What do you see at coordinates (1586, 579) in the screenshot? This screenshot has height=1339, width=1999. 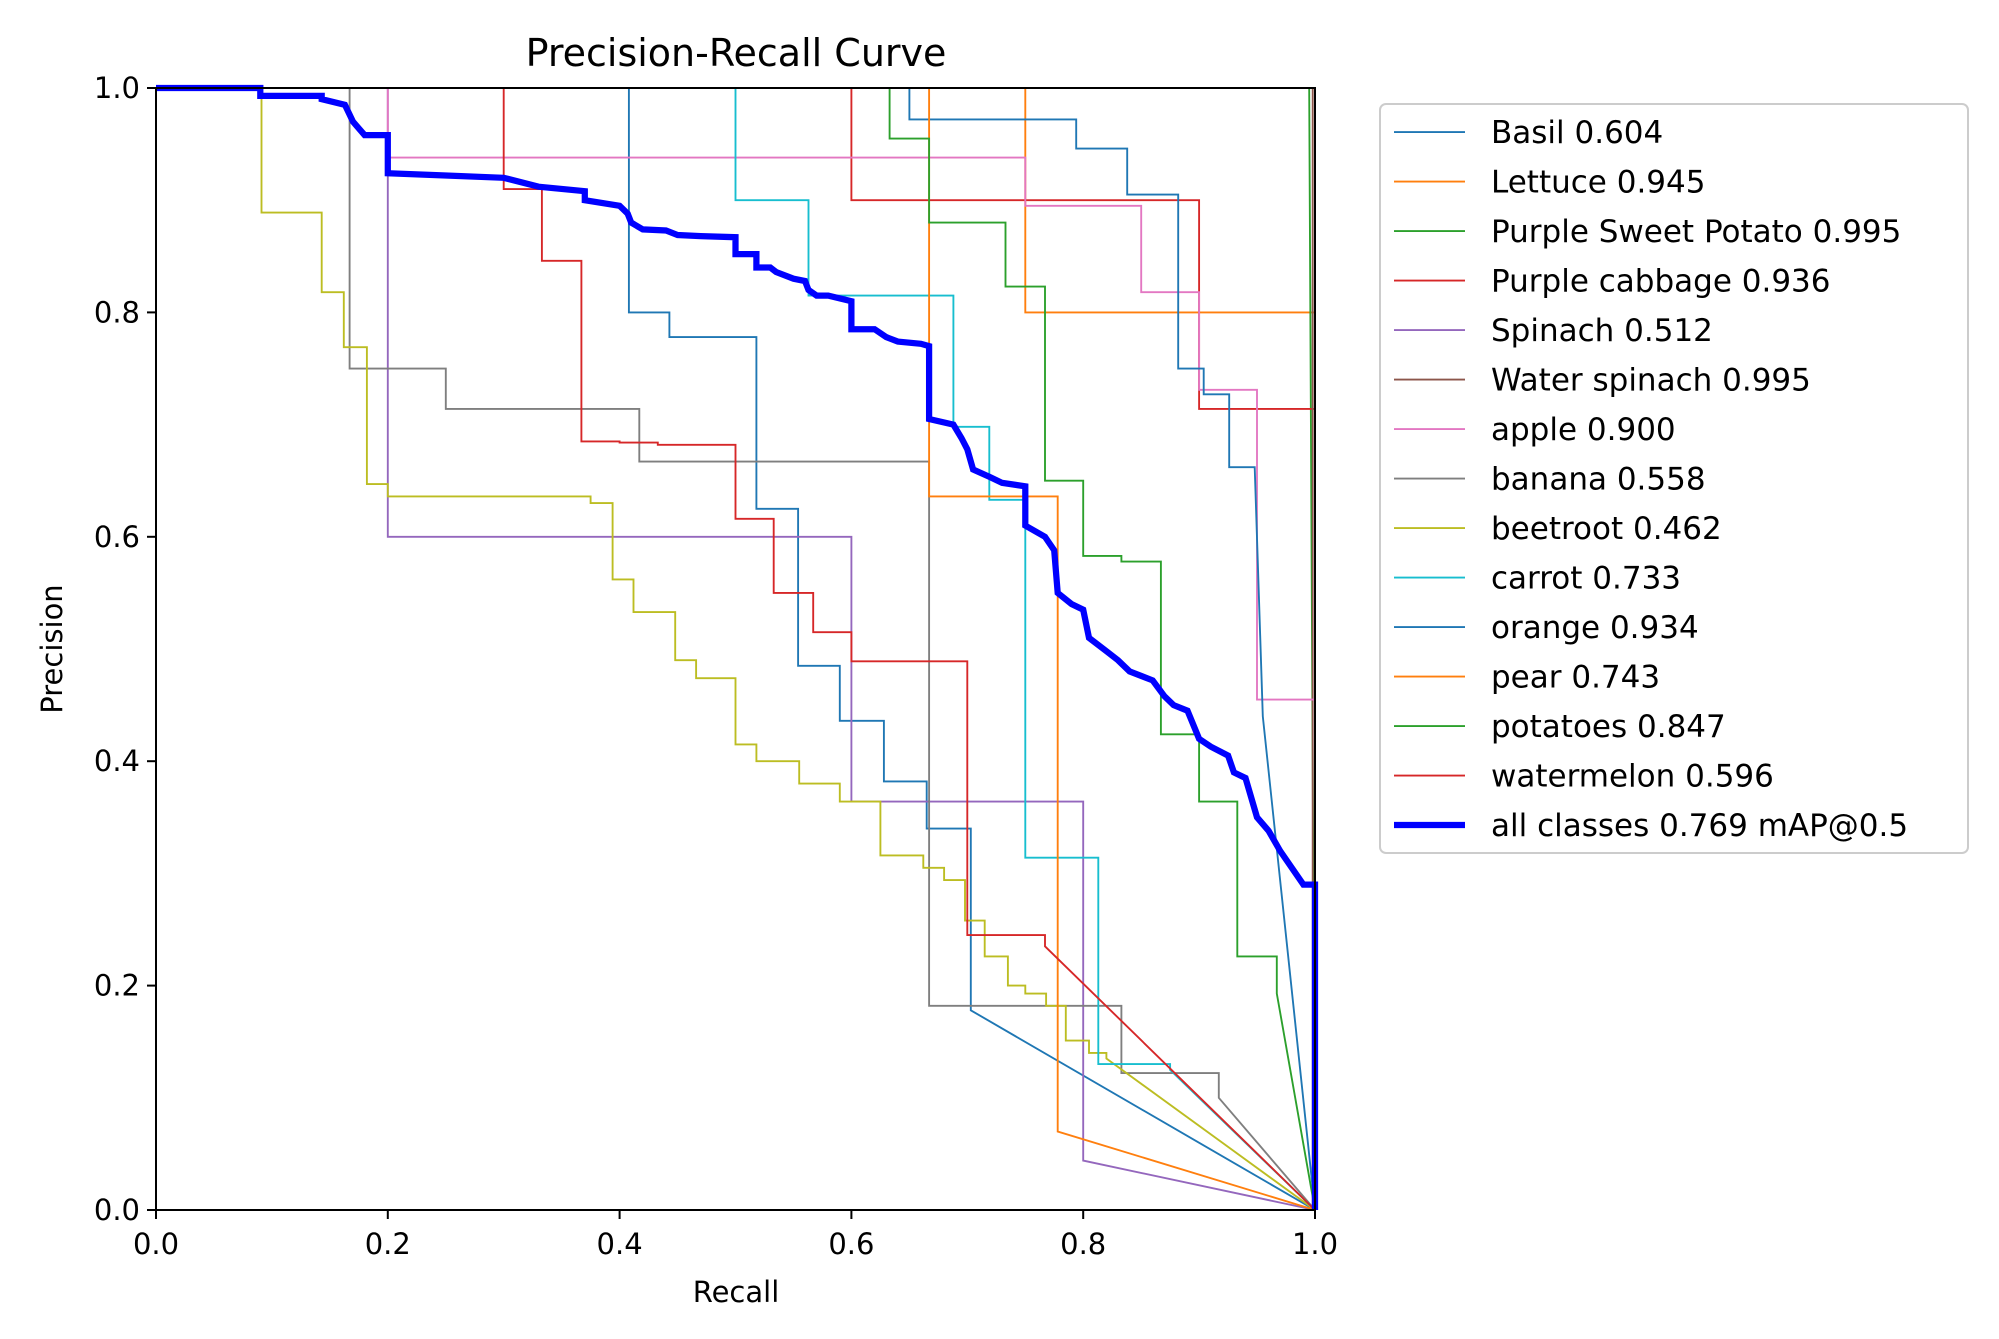 I see `legend-label-9: carrot 0.733` at bounding box center [1586, 579].